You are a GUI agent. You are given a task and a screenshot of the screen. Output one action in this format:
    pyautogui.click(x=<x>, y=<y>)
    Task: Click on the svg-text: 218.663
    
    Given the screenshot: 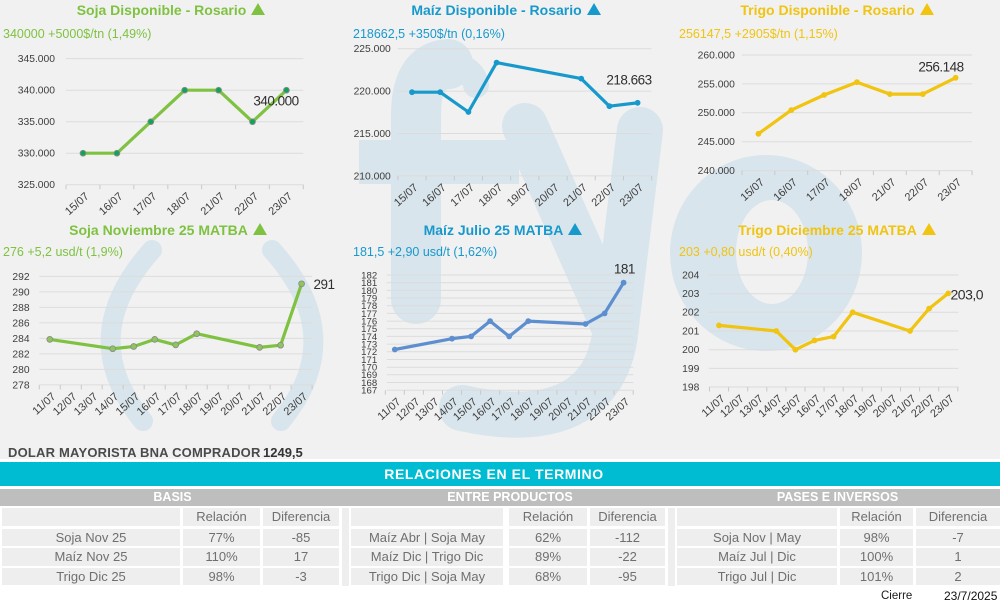 What is the action you would take?
    pyautogui.click(x=628, y=80)
    